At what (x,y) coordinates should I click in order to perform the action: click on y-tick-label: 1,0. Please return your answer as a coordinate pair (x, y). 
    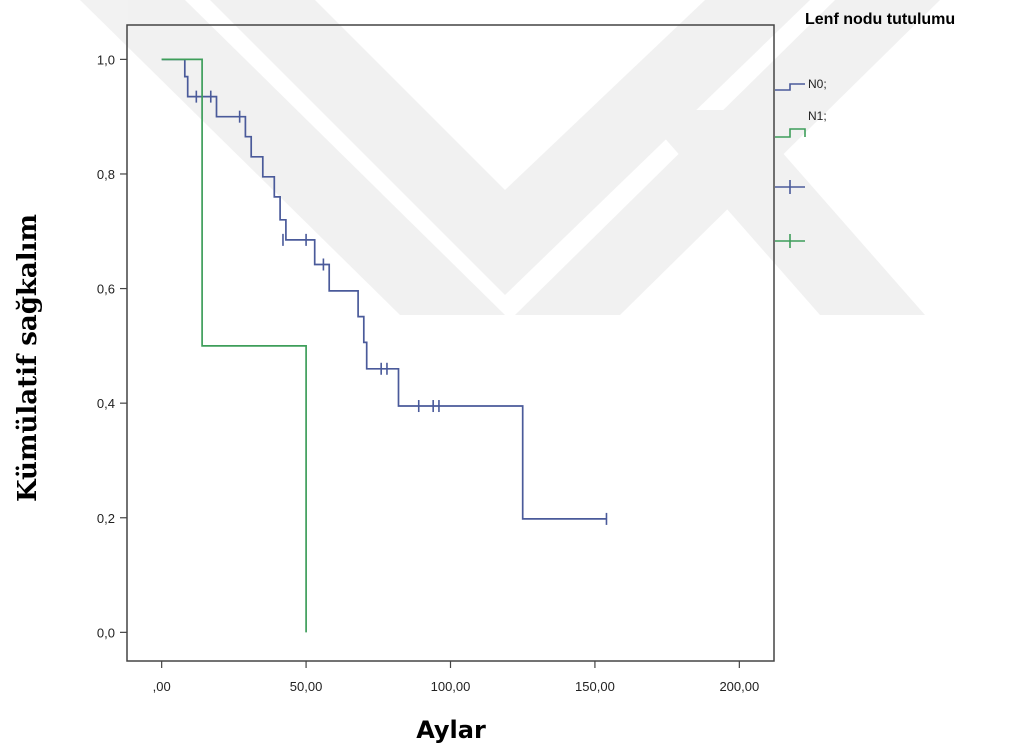
    Looking at the image, I should click on (106, 59).